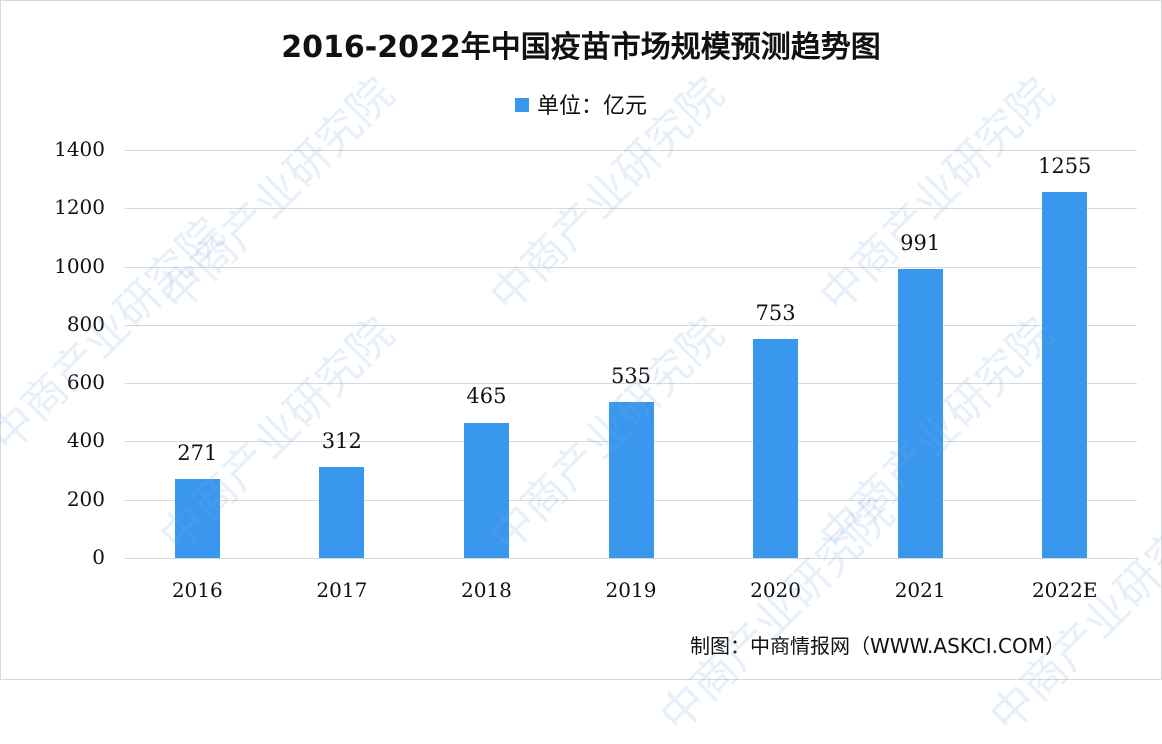  I want to click on x-tick-label: 2022E, so click(1064, 590).